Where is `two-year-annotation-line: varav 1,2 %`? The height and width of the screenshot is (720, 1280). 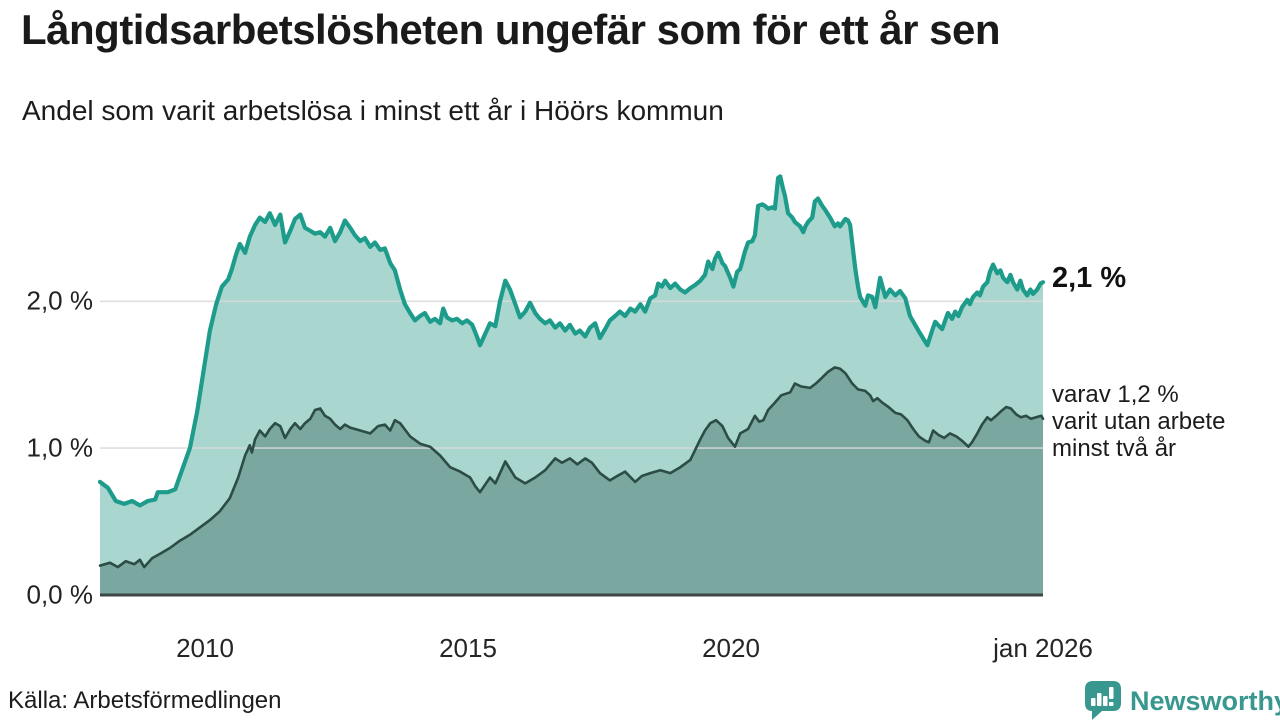 two-year-annotation-line: varav 1,2 % is located at coordinates (1115, 394).